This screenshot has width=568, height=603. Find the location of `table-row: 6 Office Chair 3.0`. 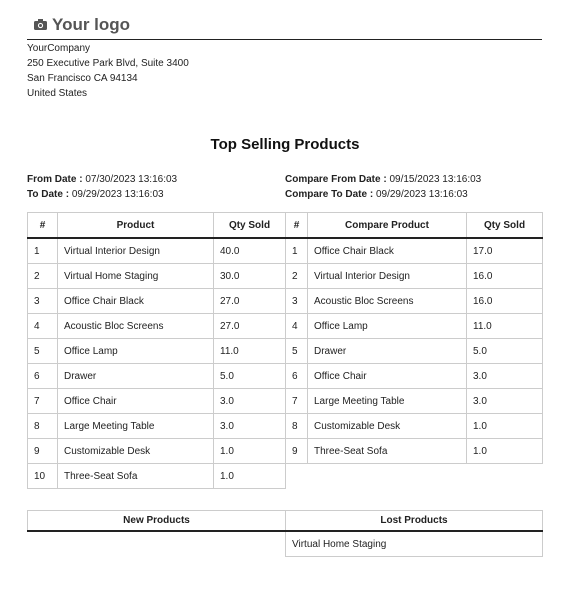

table-row: 6 Office Chair 3.0 is located at coordinates (414, 376).